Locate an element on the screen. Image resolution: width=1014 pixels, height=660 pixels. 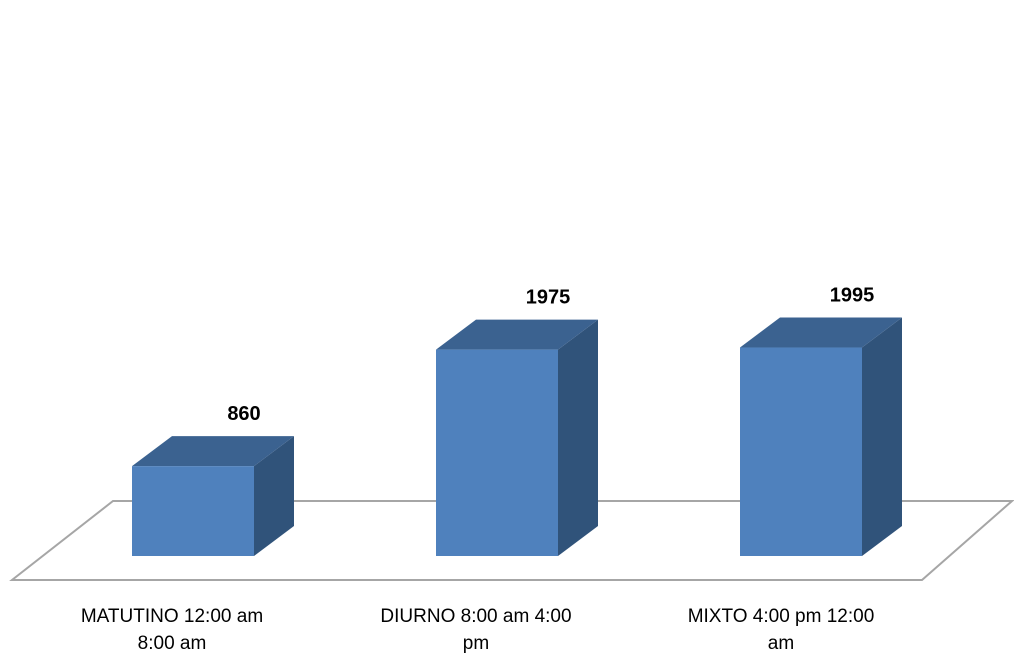
data-labels-group: 860 1975 1995 is located at coordinates (550, 355).